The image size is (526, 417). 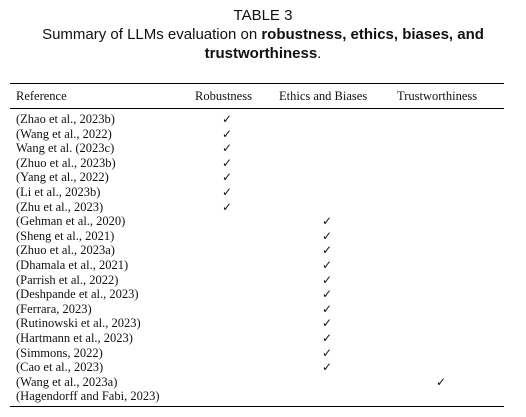 I want to click on table-bottom-rule, so click(x=257, y=406).